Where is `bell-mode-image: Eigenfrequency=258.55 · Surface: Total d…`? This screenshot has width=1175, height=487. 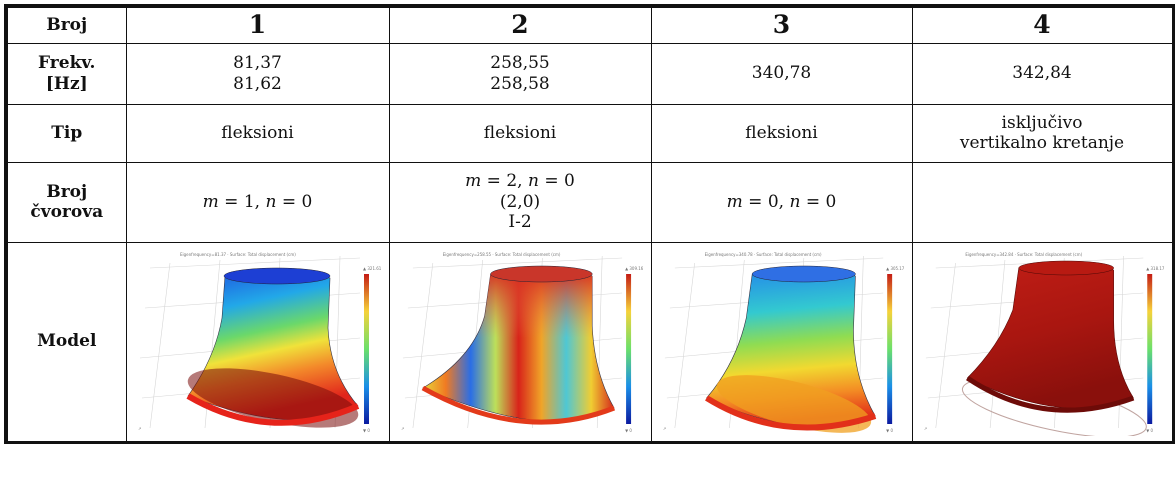 bell-mode-image: Eigenfrequency=258.55 · Surface: Total d… is located at coordinates (522, 341).